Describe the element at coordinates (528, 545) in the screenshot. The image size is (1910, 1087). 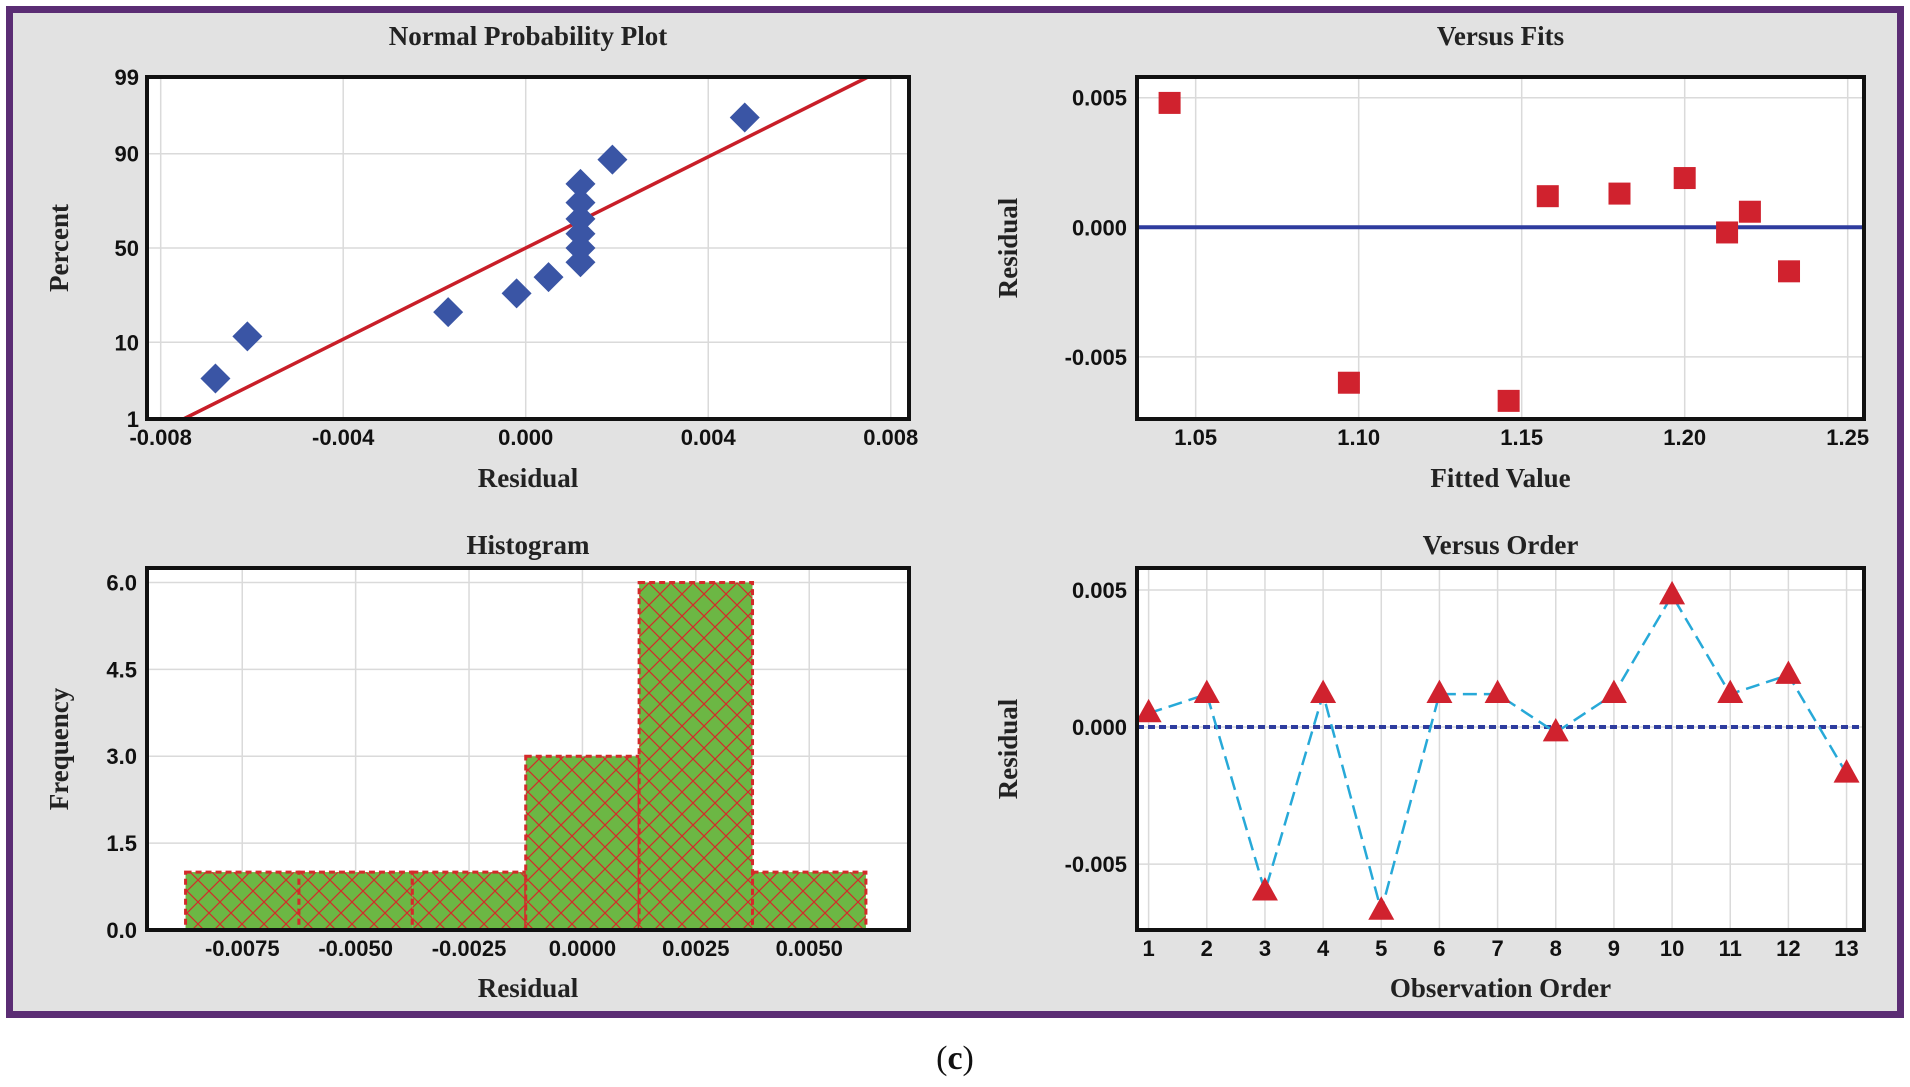
I see `chart-title-hist: Histogram` at that location.